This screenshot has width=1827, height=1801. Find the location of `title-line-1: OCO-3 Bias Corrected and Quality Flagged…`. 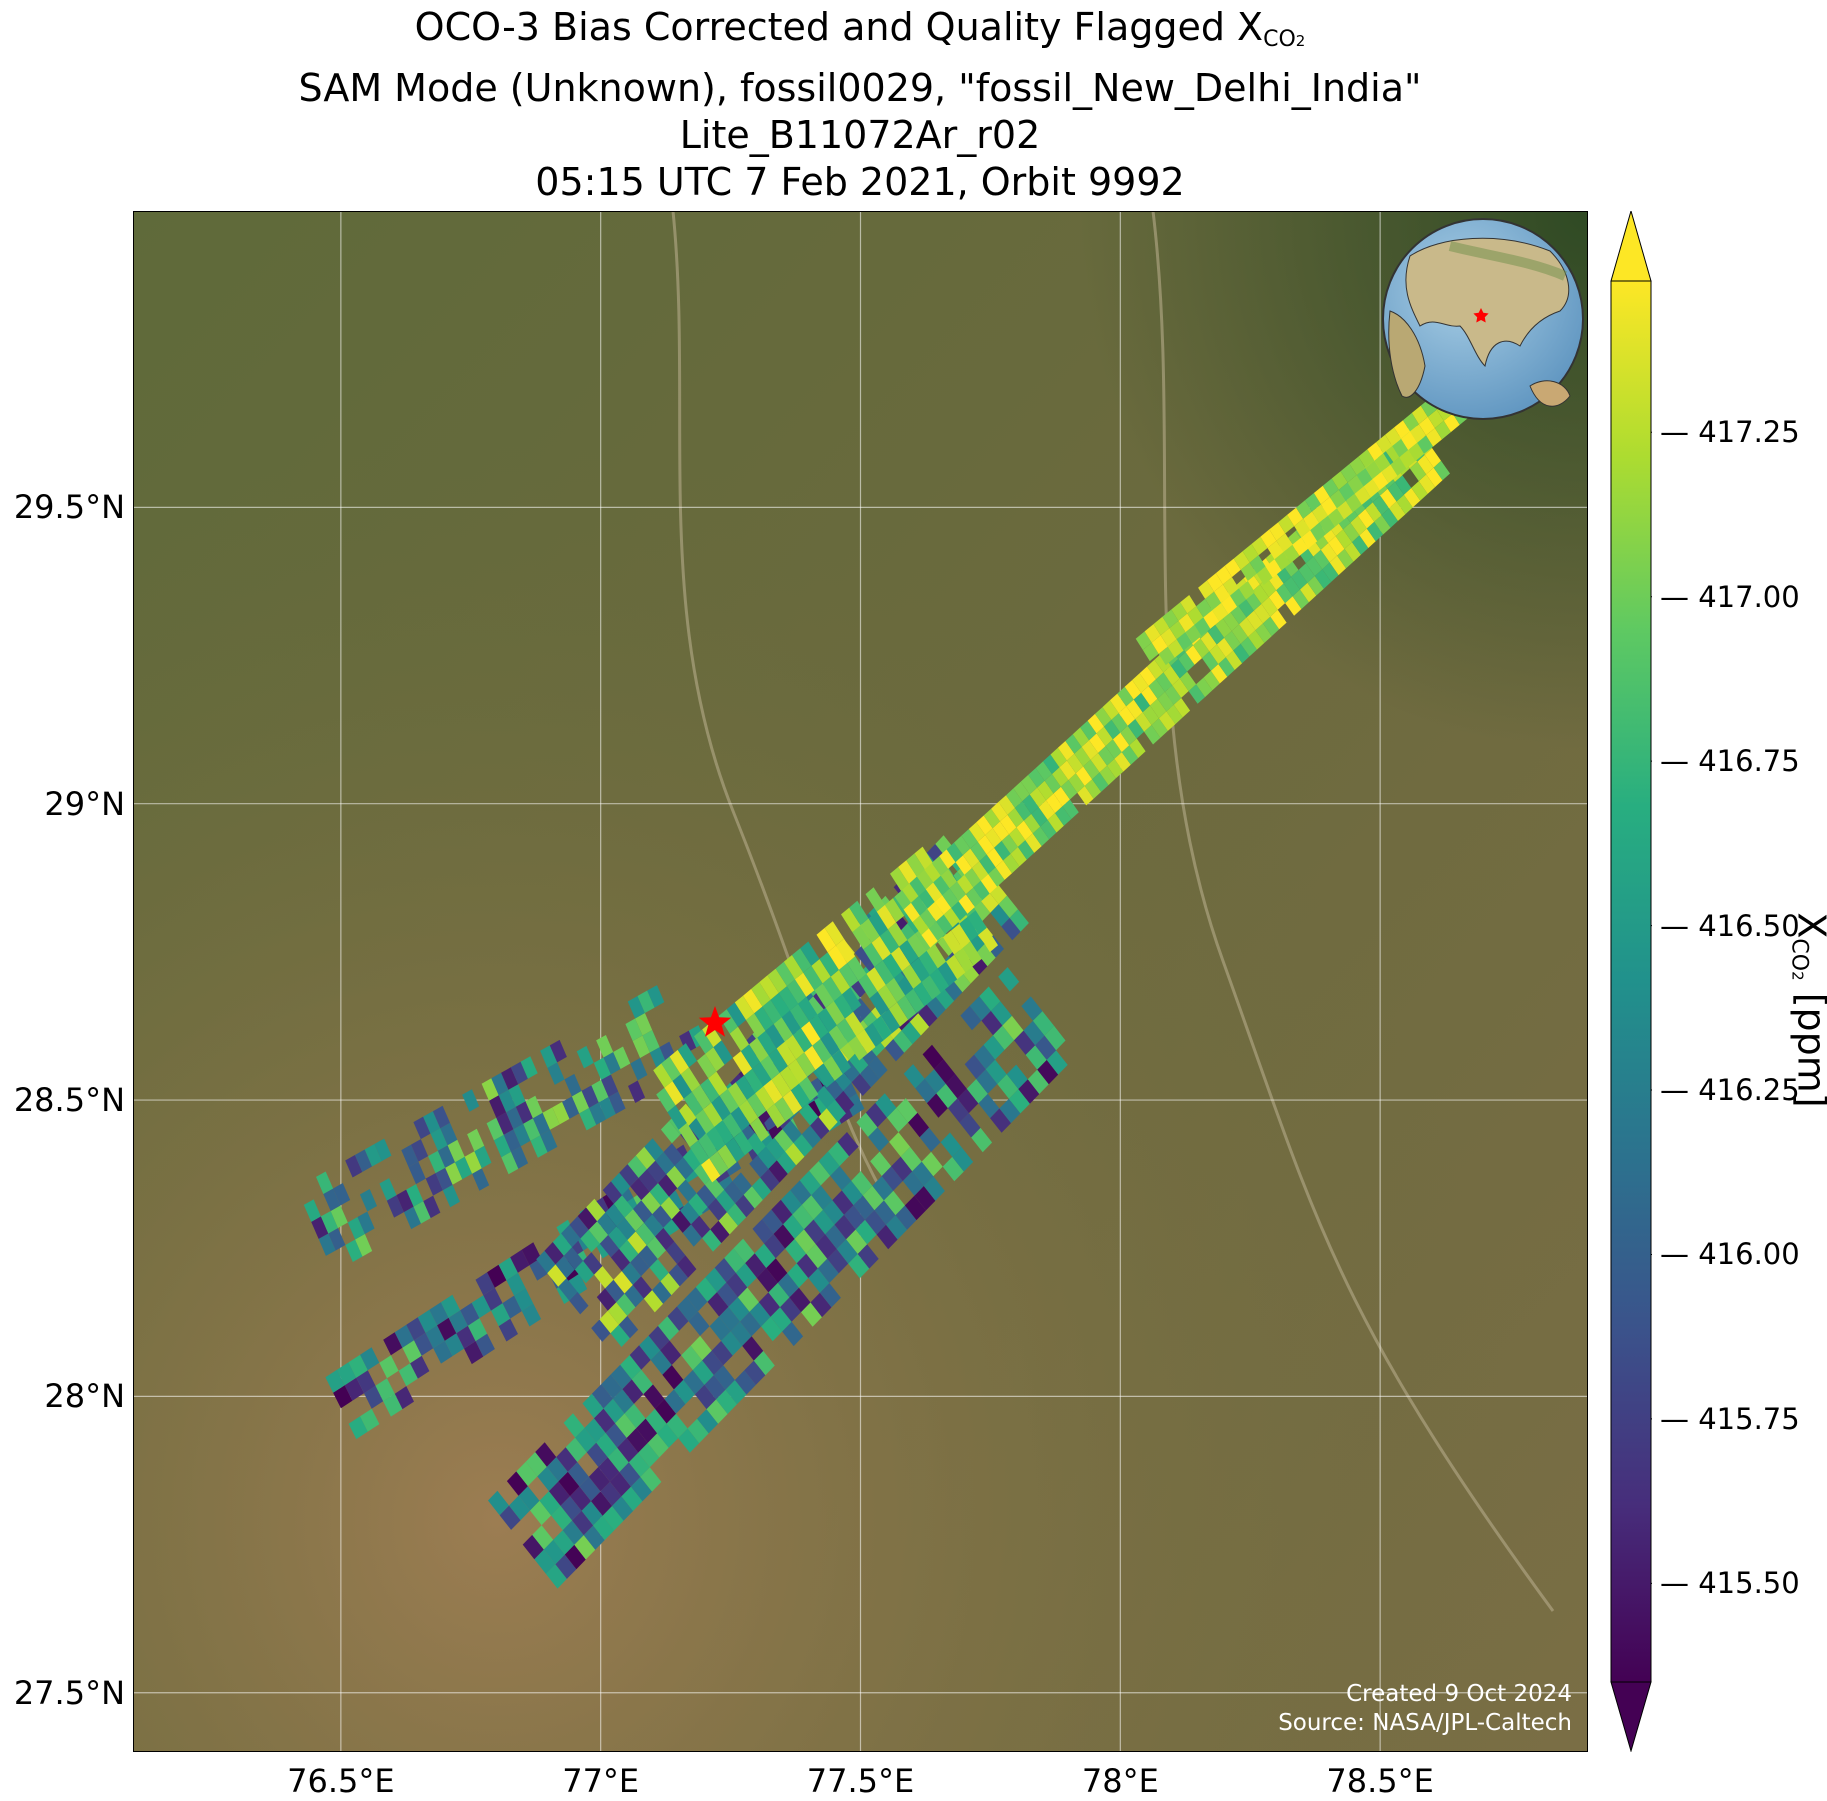

title-line-1: OCO-3 Bias Corrected and Quality Flagged… is located at coordinates (860, 28).